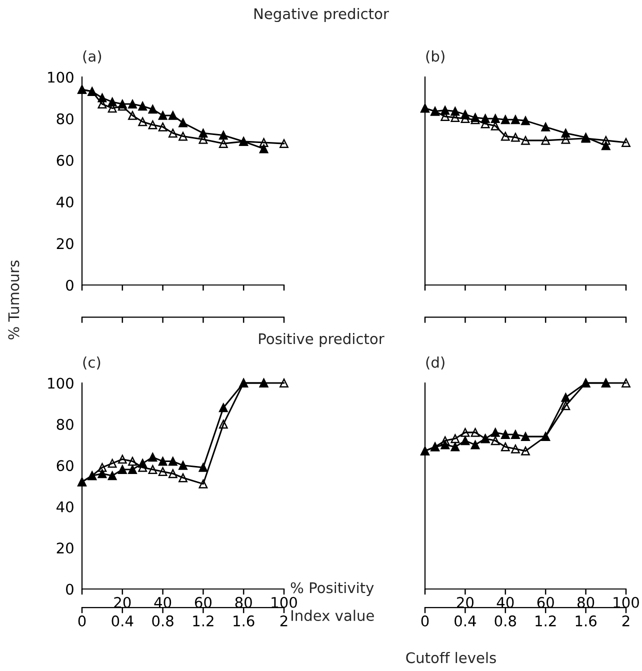 The image size is (642, 671). Describe the element at coordinates (435, 363) in the screenshot. I see `chart-title: (d)` at that location.